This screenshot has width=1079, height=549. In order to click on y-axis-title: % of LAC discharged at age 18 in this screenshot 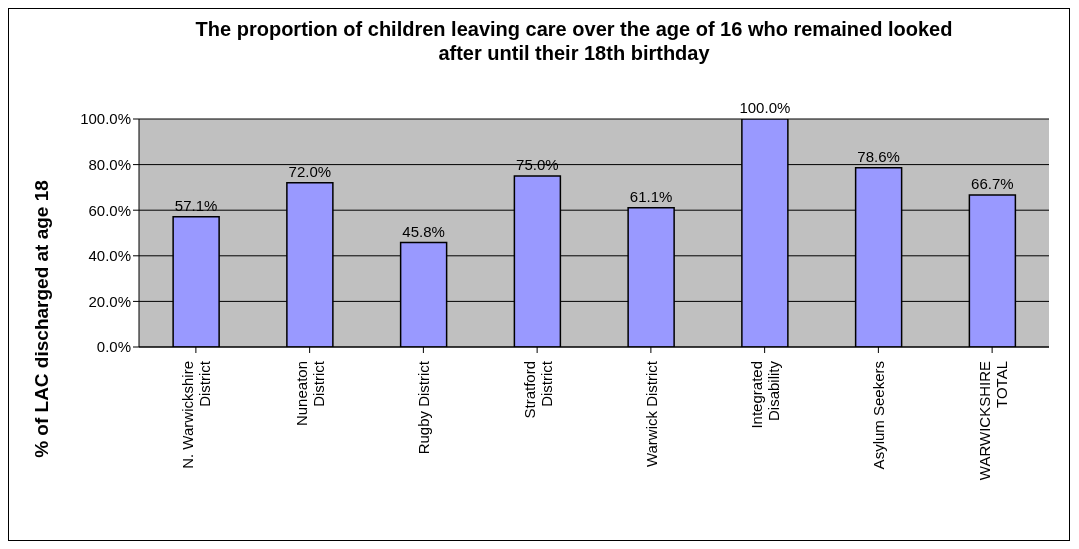, I will do `click(42, 319)`.